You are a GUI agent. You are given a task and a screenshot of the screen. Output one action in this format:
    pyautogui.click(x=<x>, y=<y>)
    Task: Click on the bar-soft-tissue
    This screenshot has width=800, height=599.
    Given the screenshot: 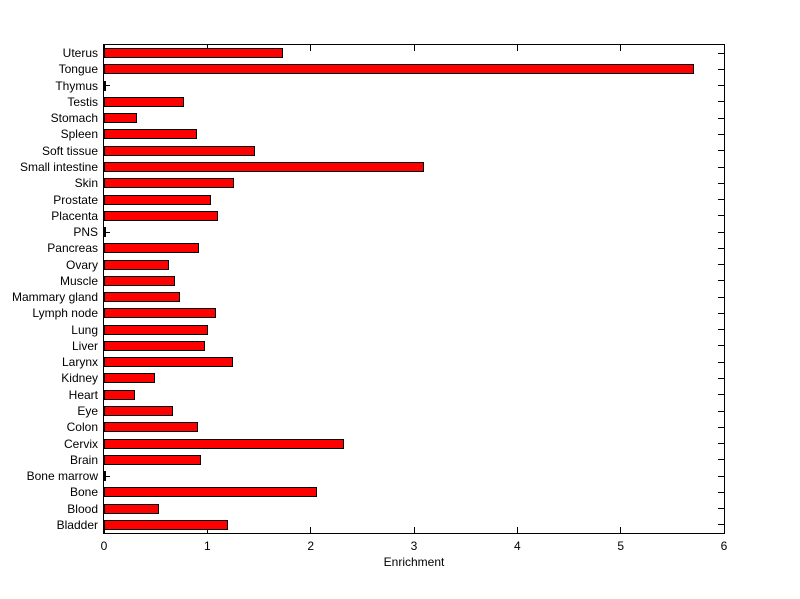 What is the action you would take?
    pyautogui.click(x=179, y=150)
    